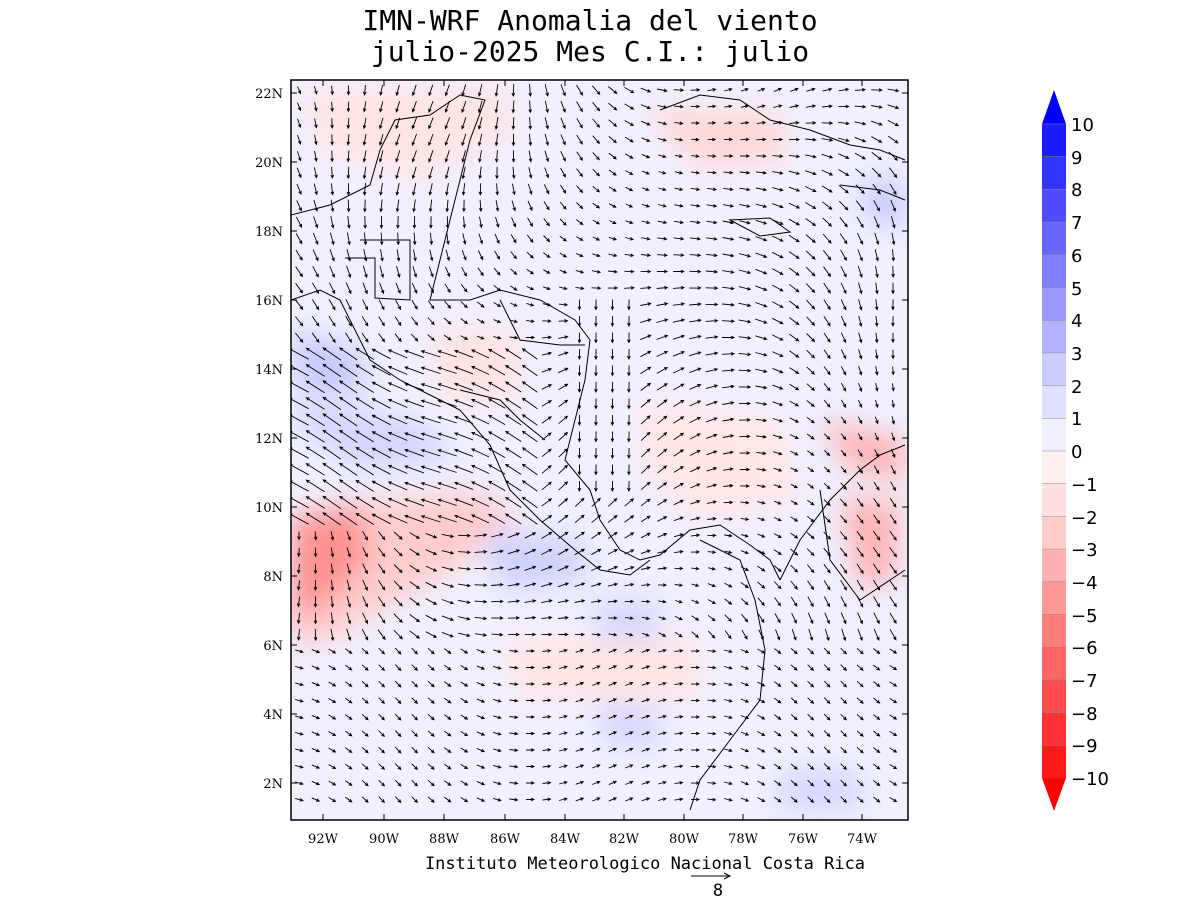 This screenshot has width=1200, height=900. What do you see at coordinates (384, 839) in the screenshot?
I see `lon-tick-label: 90W` at bounding box center [384, 839].